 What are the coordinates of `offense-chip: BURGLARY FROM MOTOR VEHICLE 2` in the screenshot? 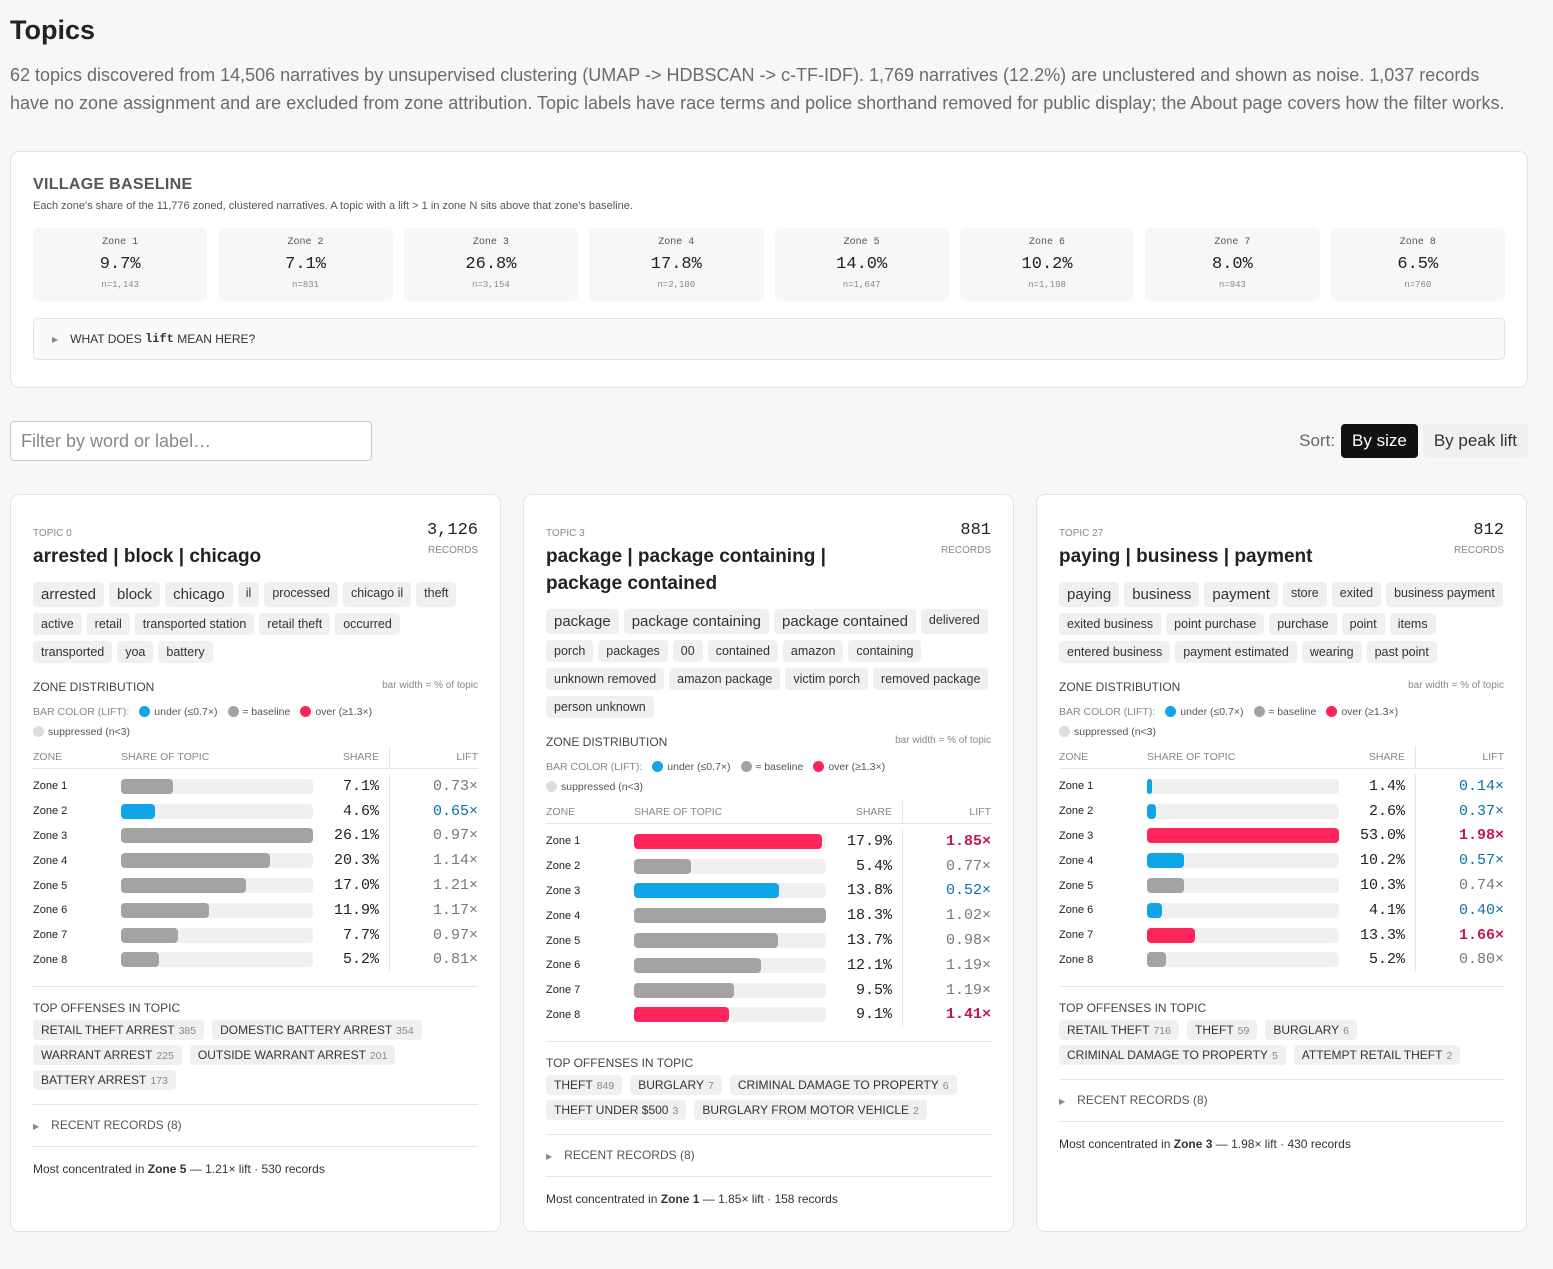 It's located at (810, 1110).